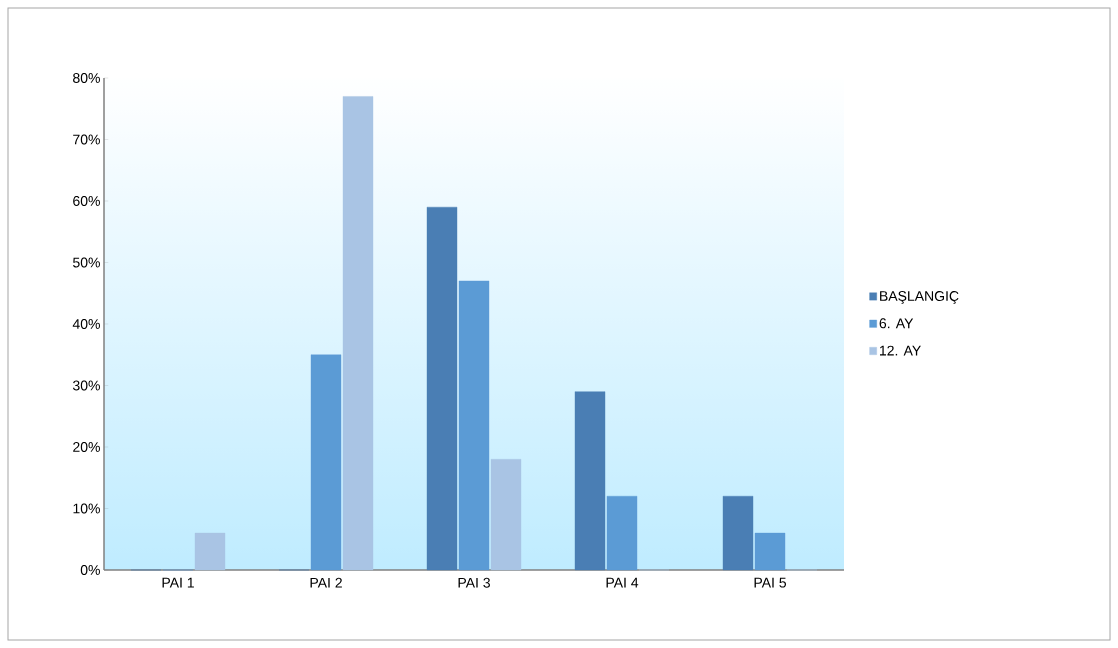 The image size is (1118, 648). What do you see at coordinates (86, 78) in the screenshot?
I see `y-tick-label: 80%` at bounding box center [86, 78].